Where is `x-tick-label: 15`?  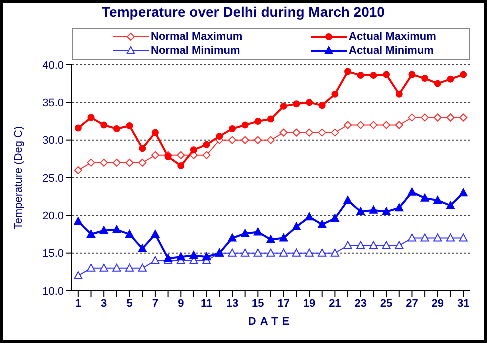
x-tick-label: 15 is located at coordinates (258, 304).